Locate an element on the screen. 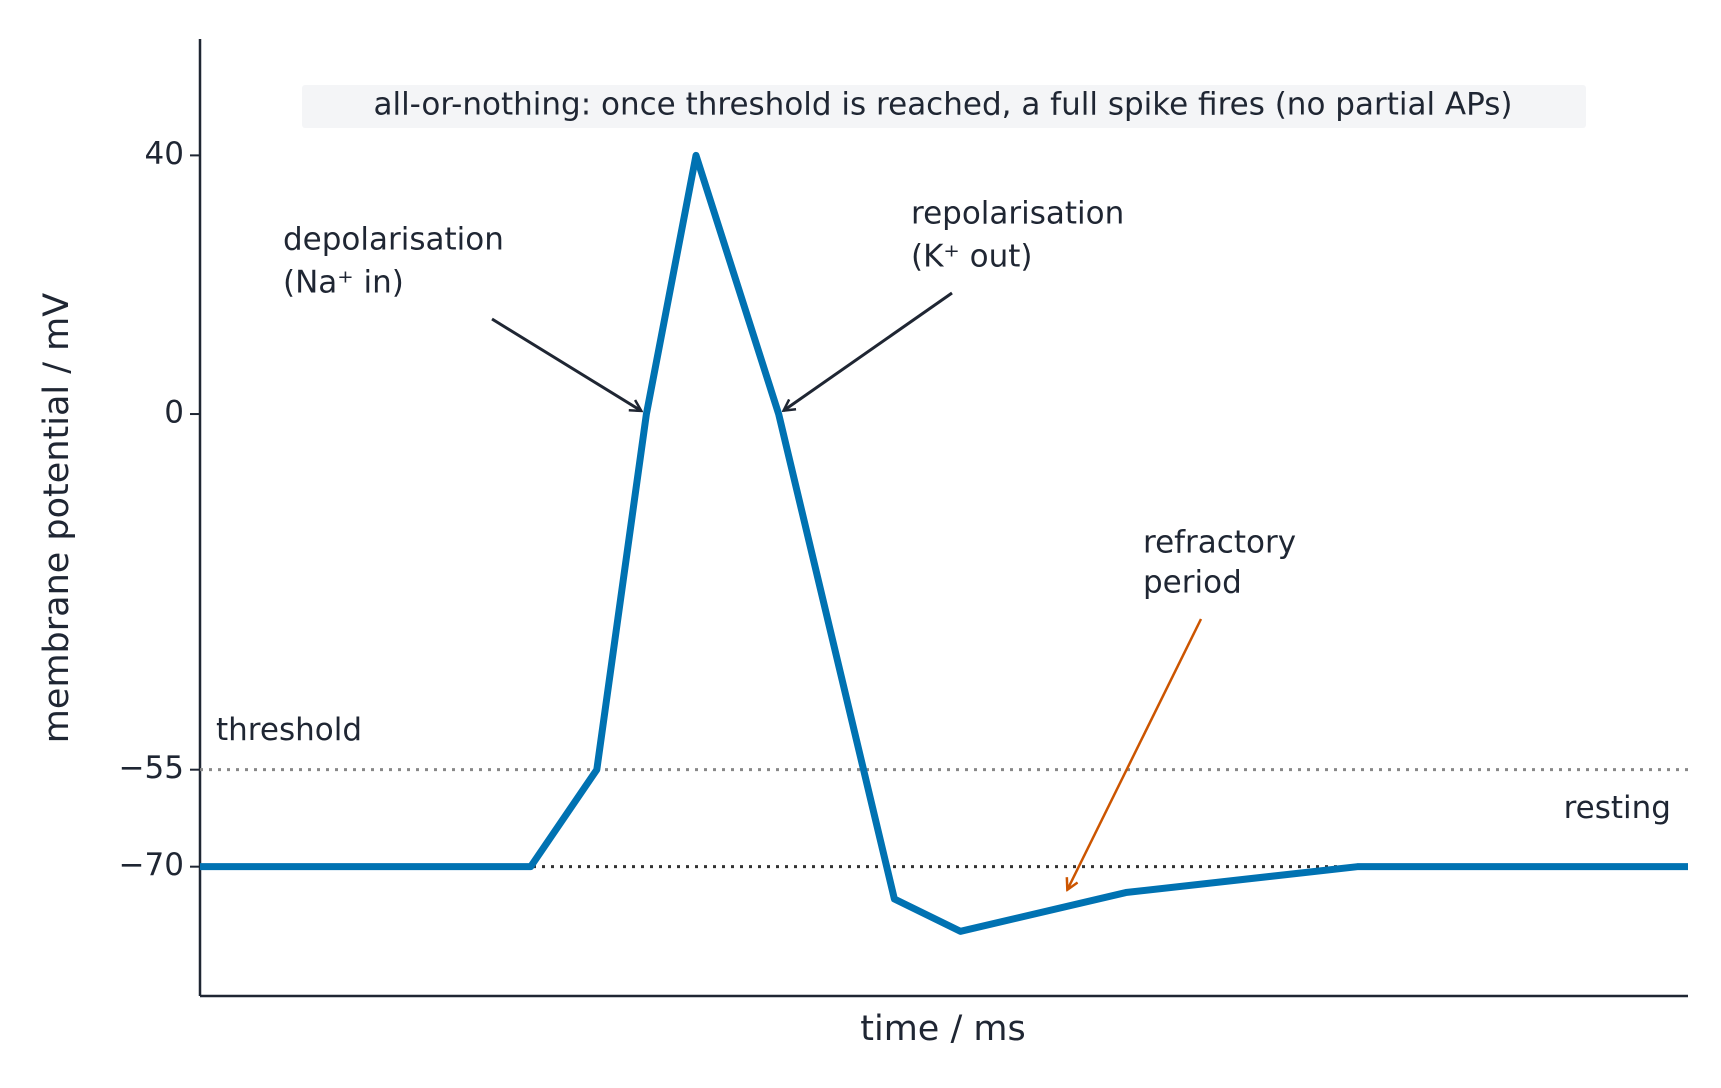  title-box is located at coordinates (944, 106).